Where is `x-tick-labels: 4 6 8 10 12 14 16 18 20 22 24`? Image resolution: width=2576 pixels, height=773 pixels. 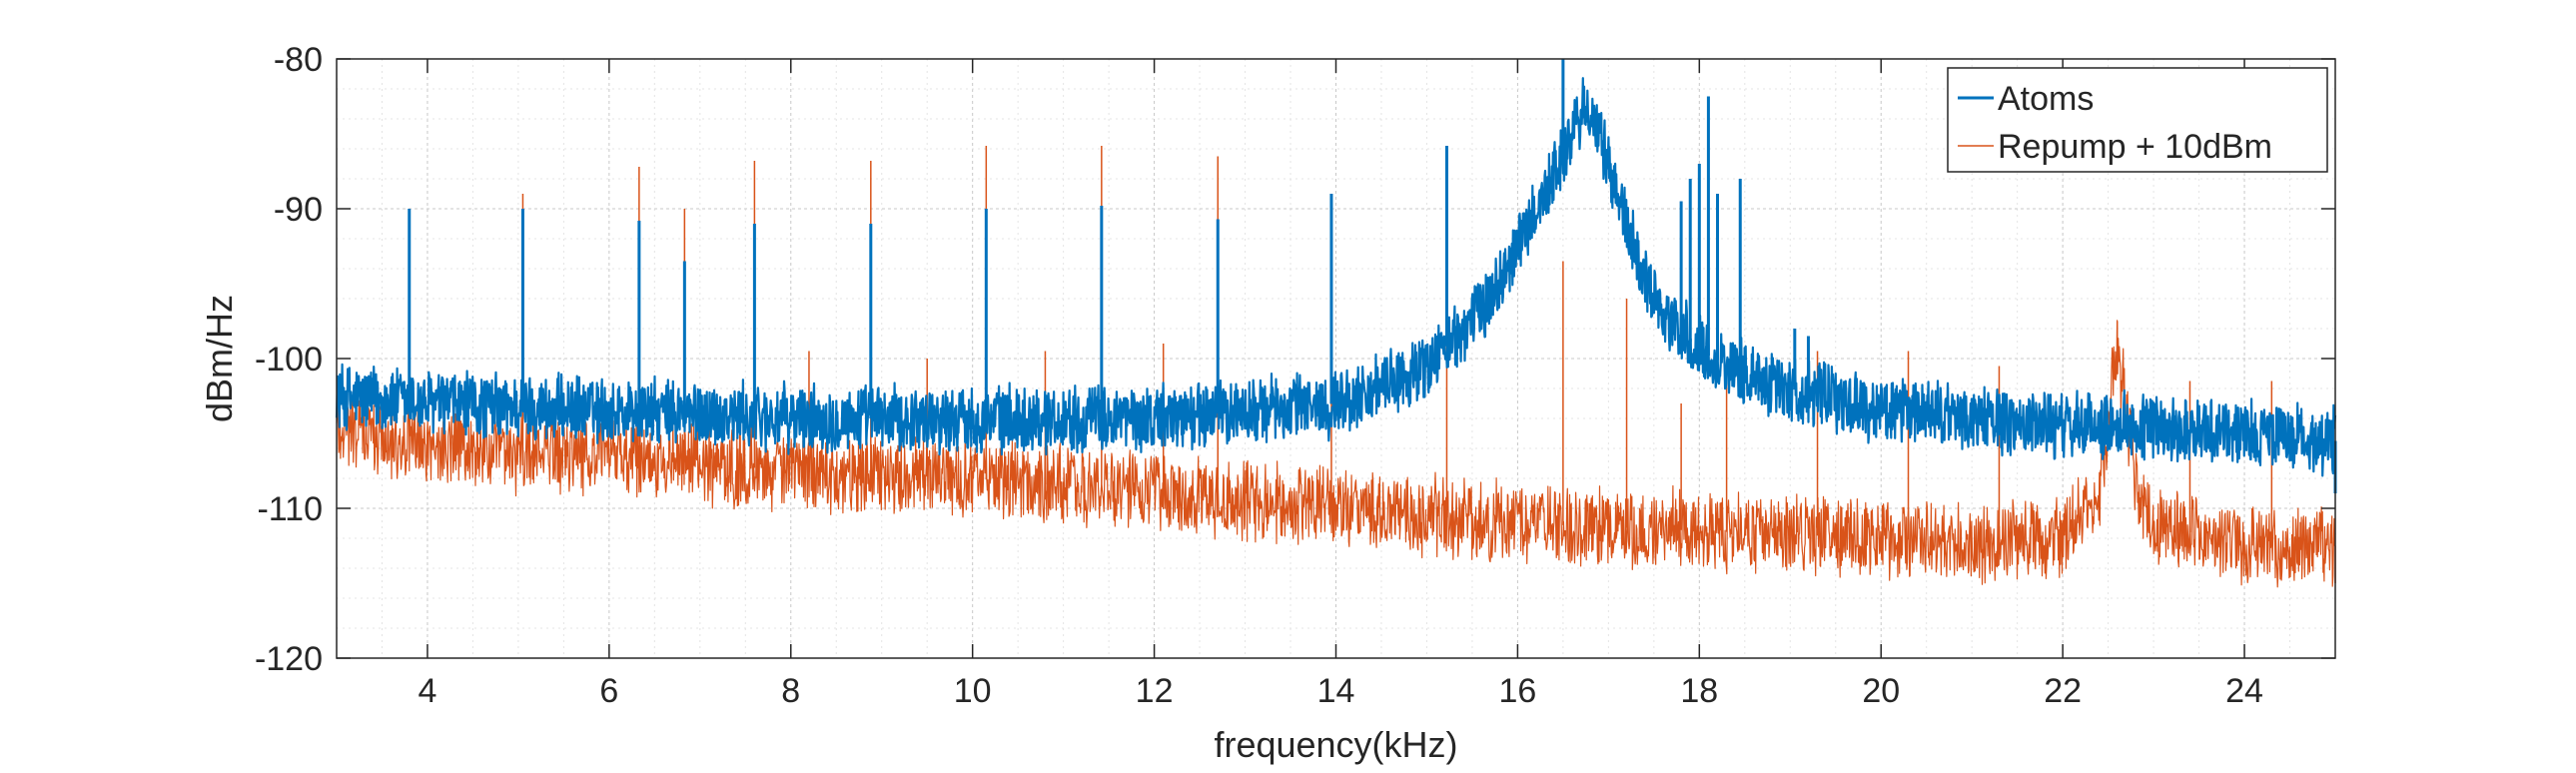 x-tick-labels: 4 6 8 10 12 14 16 18 20 22 24 is located at coordinates (1340, 691).